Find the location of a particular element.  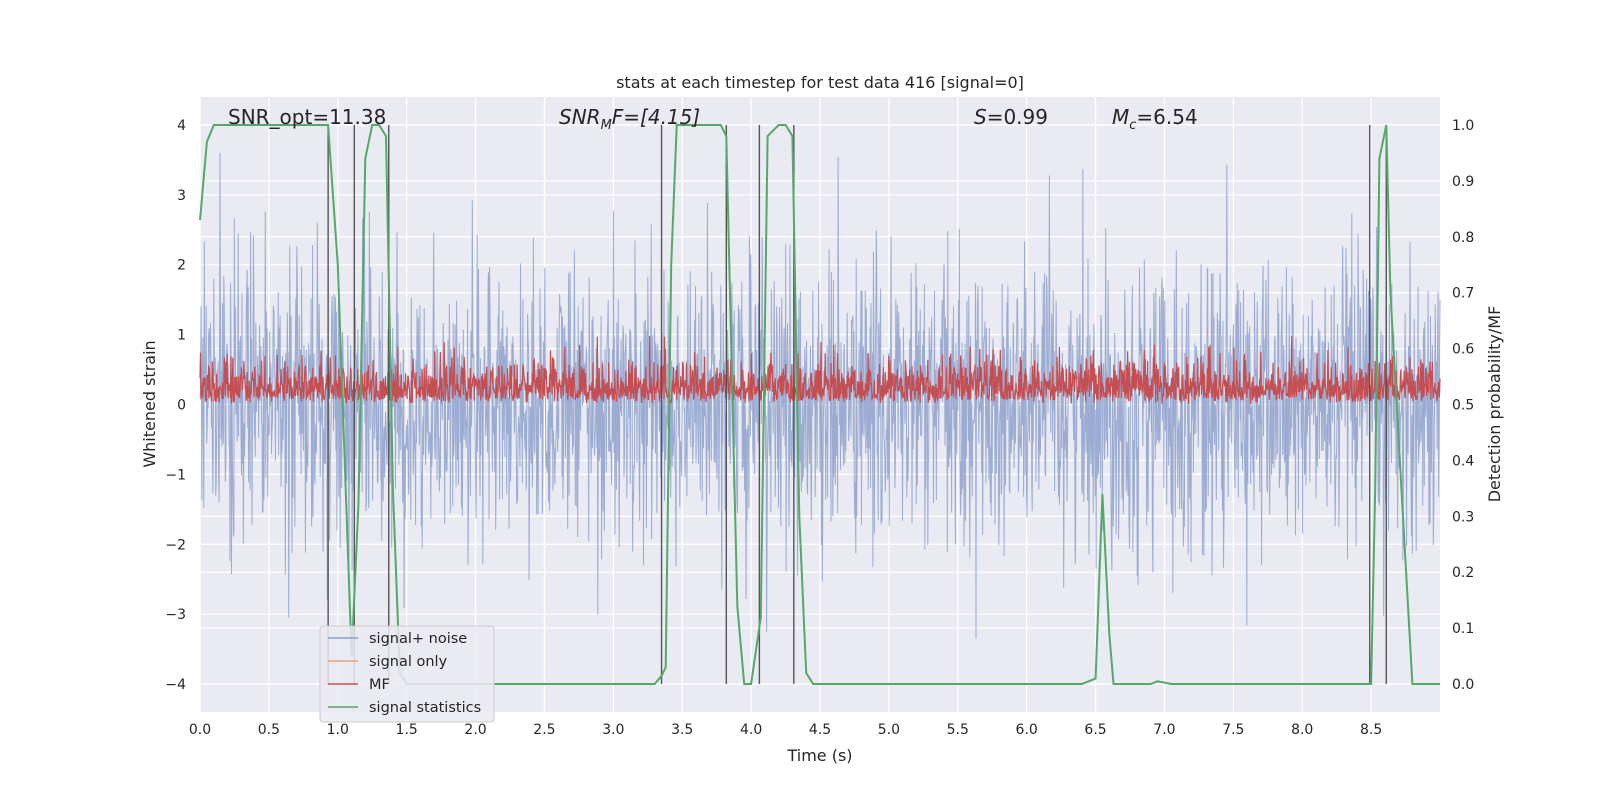

left-y-tick-label: 0 is located at coordinates (181, 406).